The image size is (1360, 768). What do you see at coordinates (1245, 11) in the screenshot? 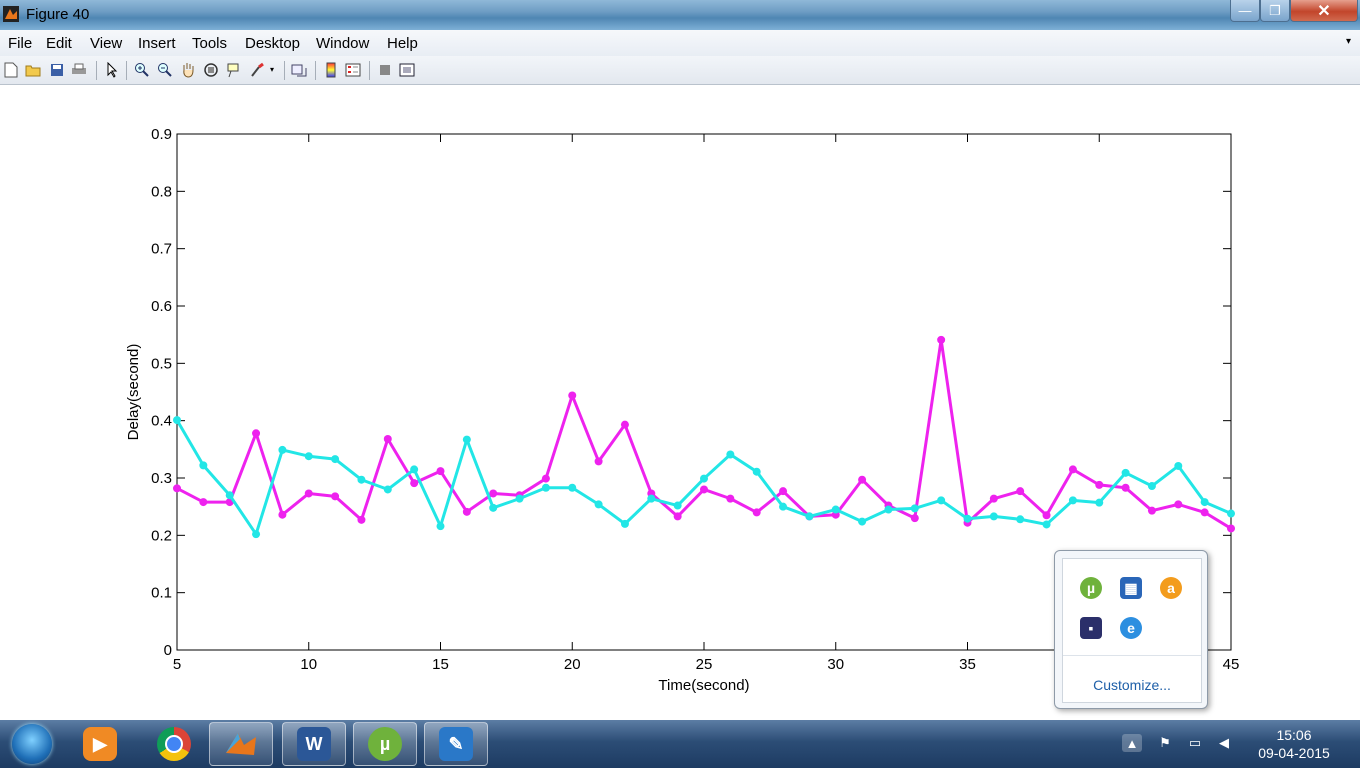
I see `minimize-button: —` at bounding box center [1245, 11].